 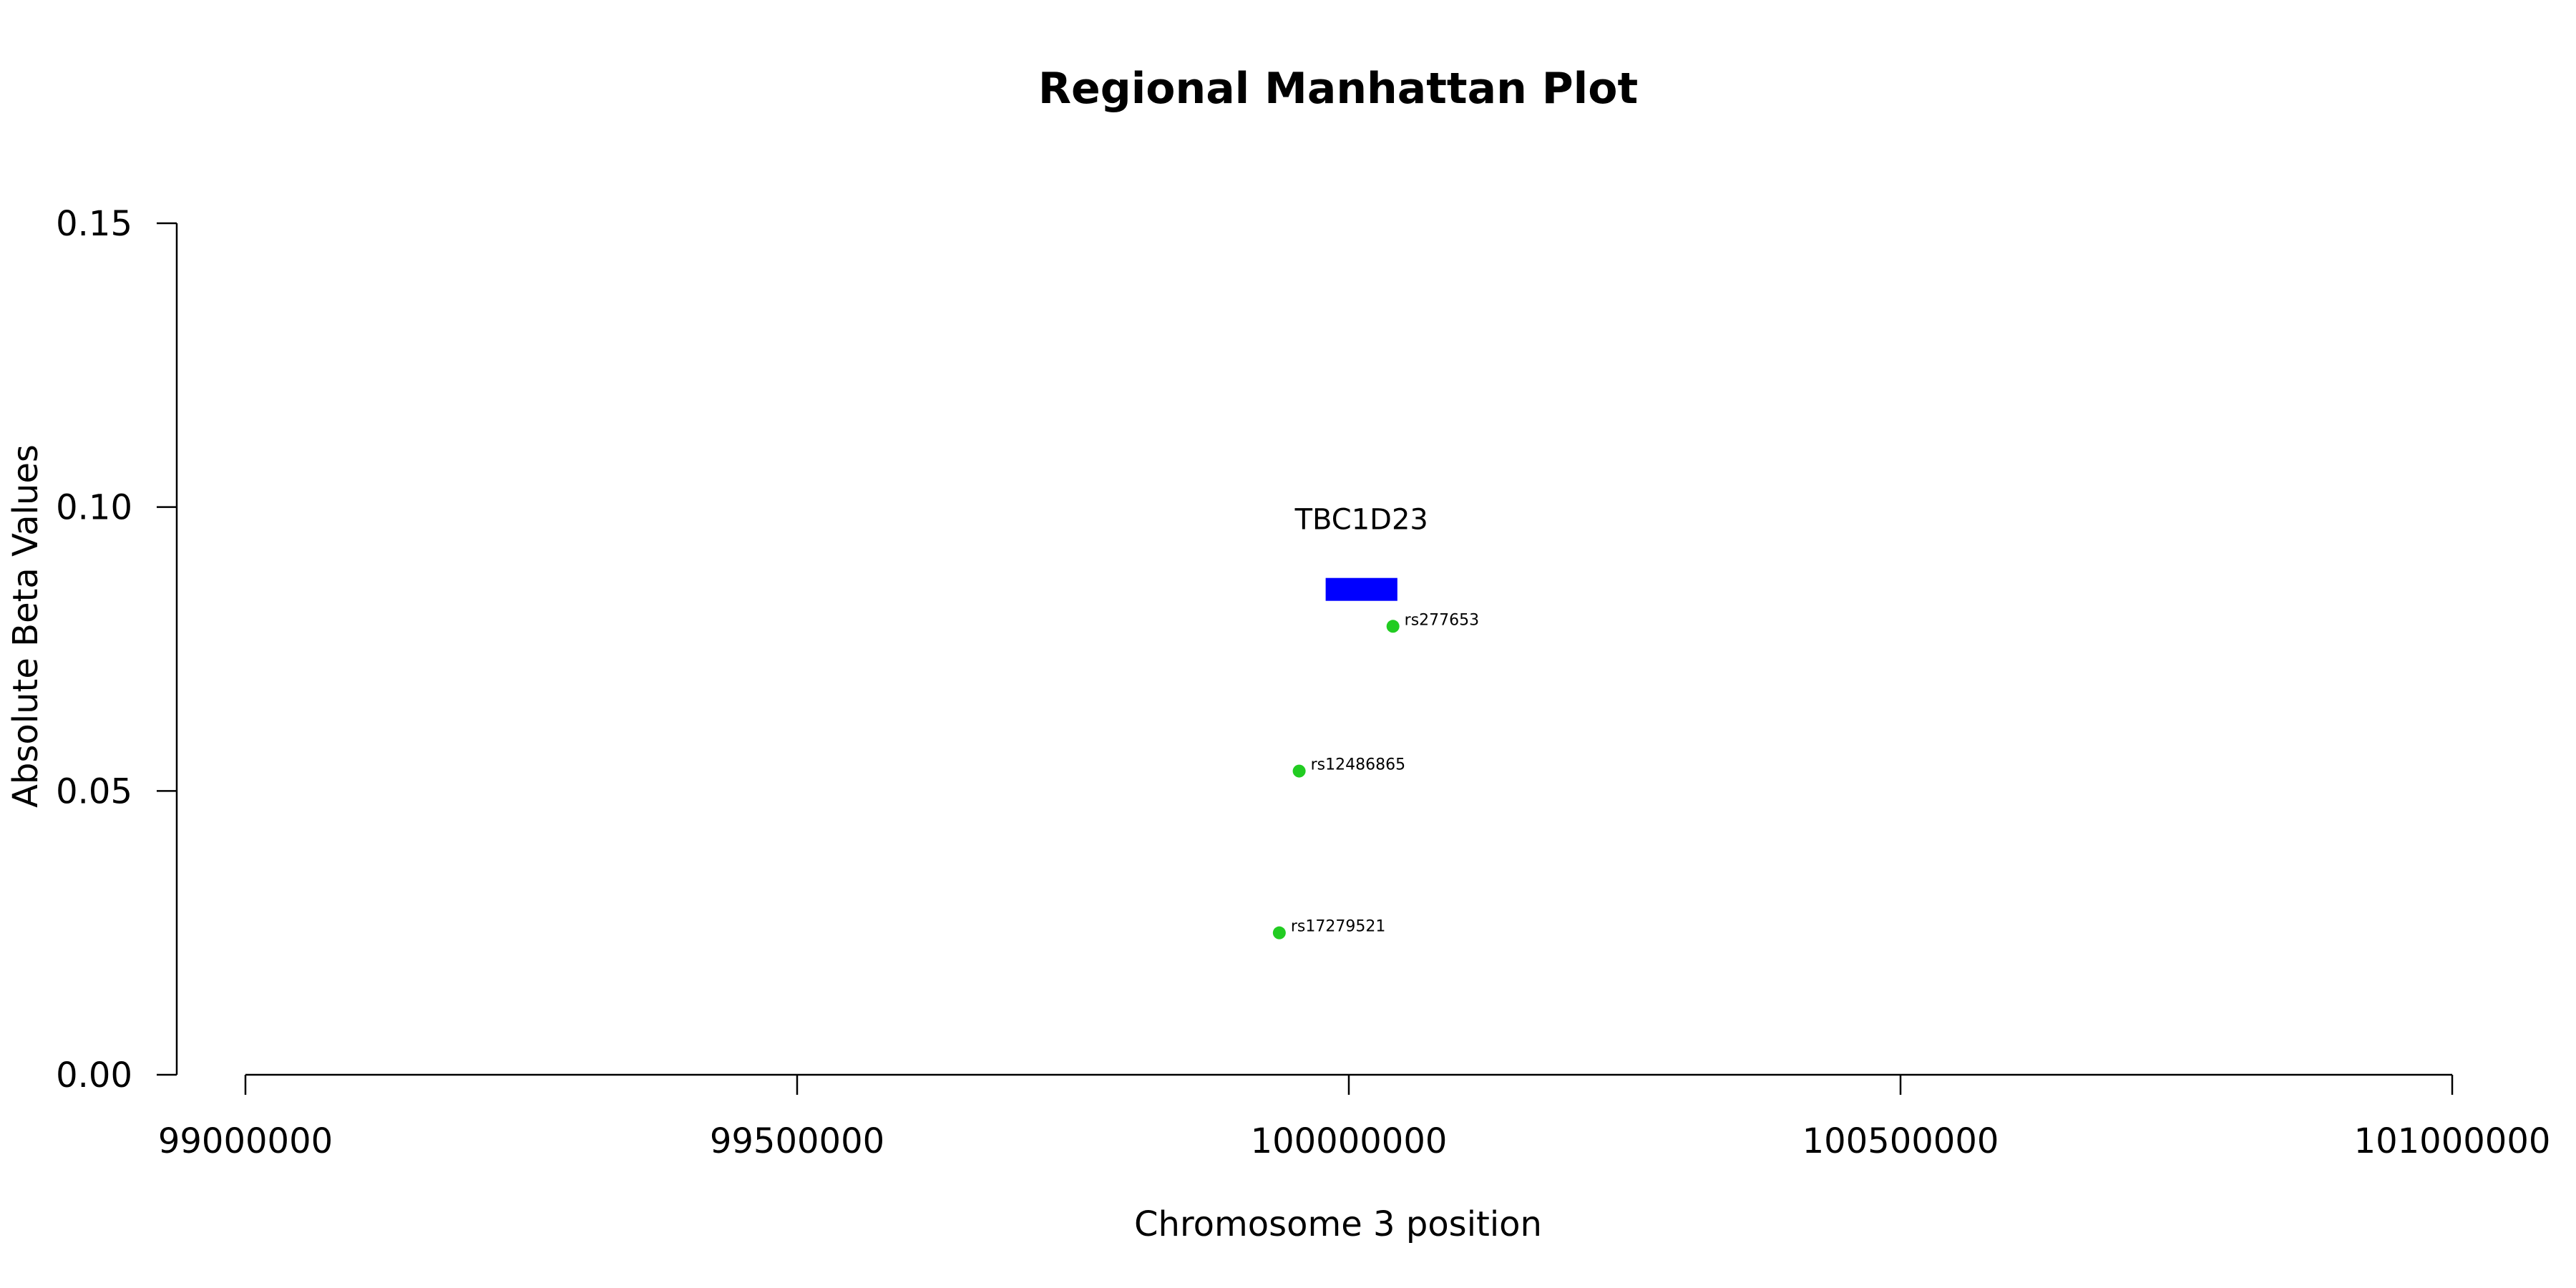 I want to click on gene-track: TBC1D23, so click(x=1361, y=552).